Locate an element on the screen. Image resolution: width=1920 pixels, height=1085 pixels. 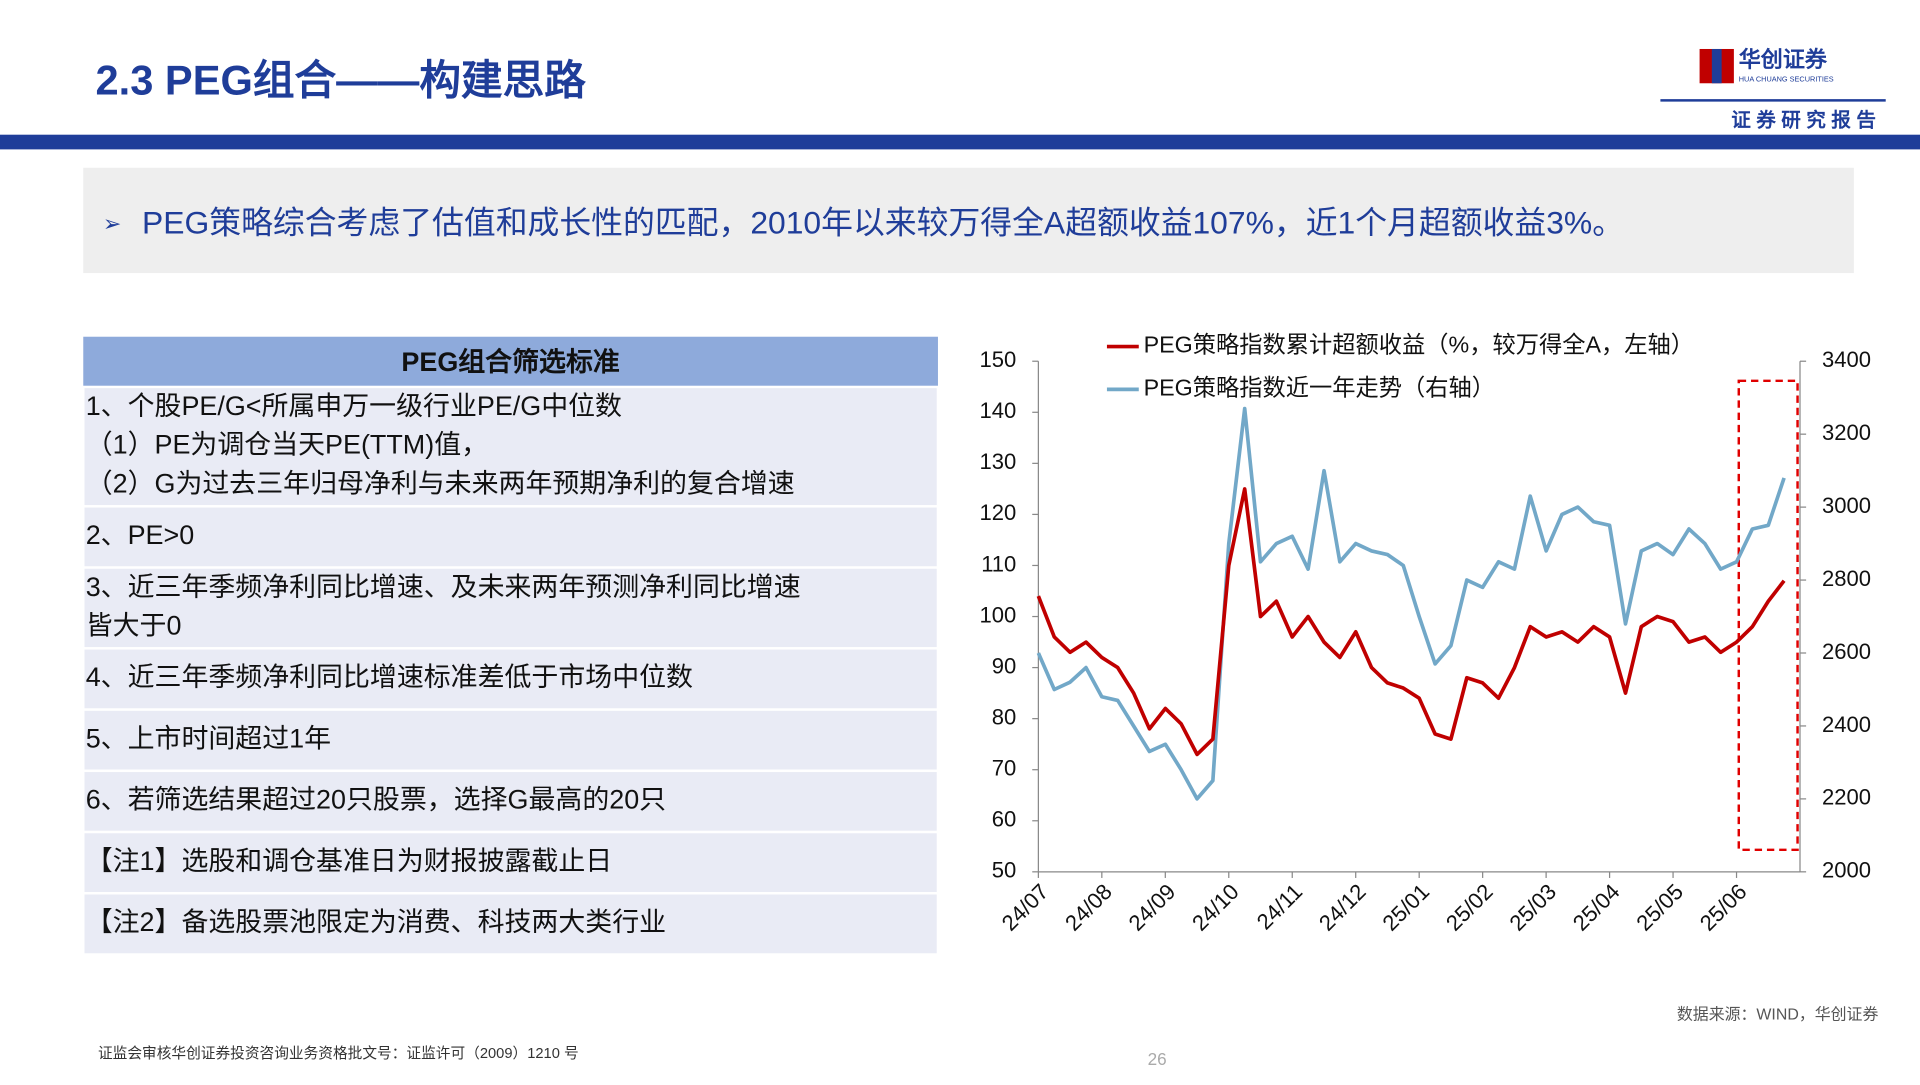
source: 数据来源：WIND，华创证券 is located at coordinates (1778, 1014).